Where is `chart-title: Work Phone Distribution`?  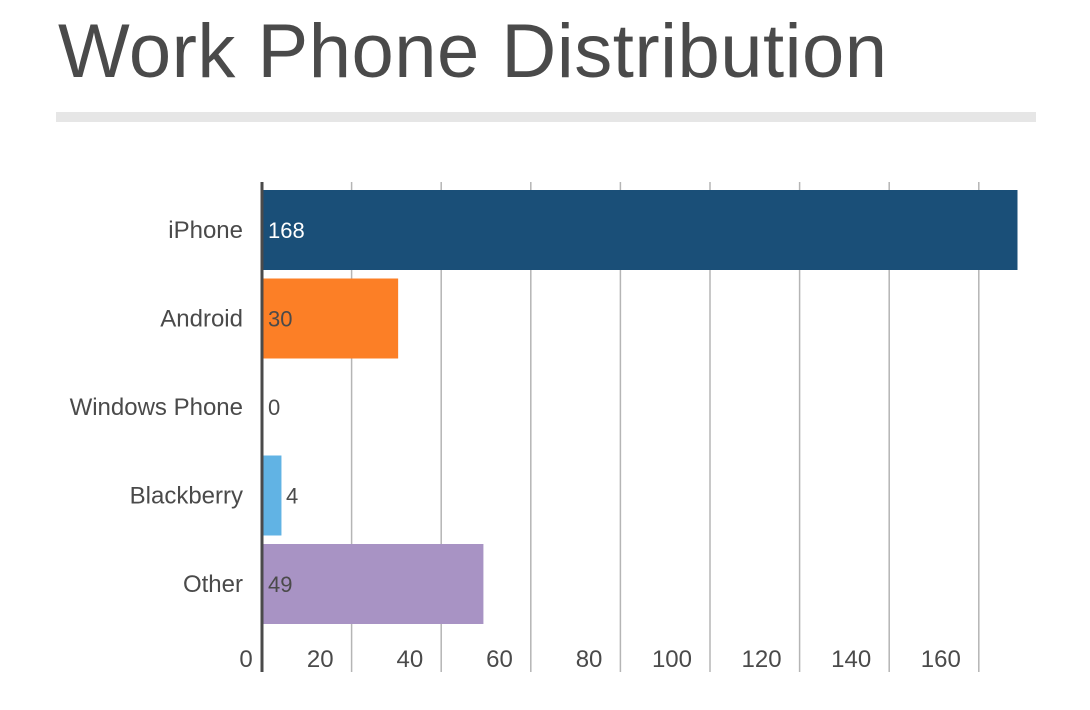 chart-title: Work Phone Distribution is located at coordinates (473, 51).